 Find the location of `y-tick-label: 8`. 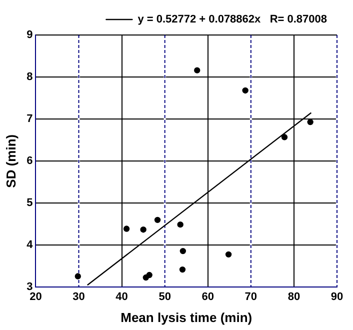

y-tick-label: 8 is located at coordinates (29, 77).